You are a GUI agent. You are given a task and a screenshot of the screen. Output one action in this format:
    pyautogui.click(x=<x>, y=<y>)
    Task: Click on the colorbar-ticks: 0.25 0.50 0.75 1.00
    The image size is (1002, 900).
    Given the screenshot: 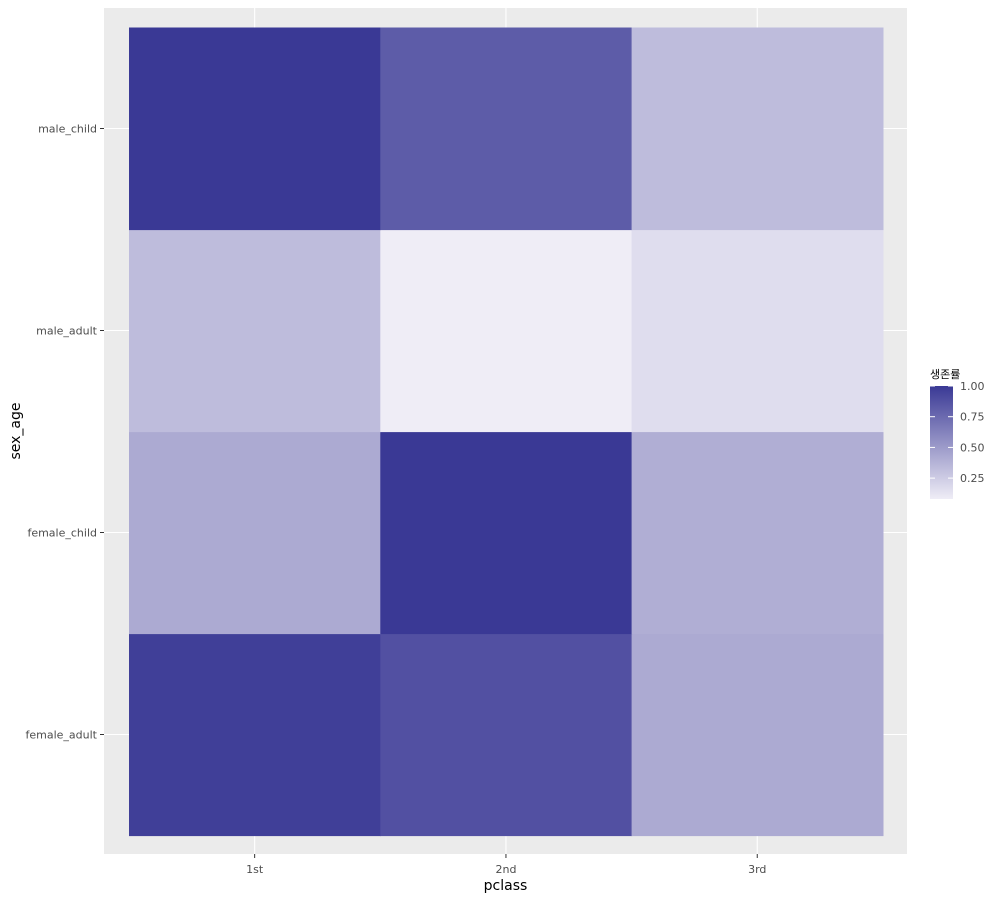 What is the action you would take?
    pyautogui.click(x=957, y=432)
    